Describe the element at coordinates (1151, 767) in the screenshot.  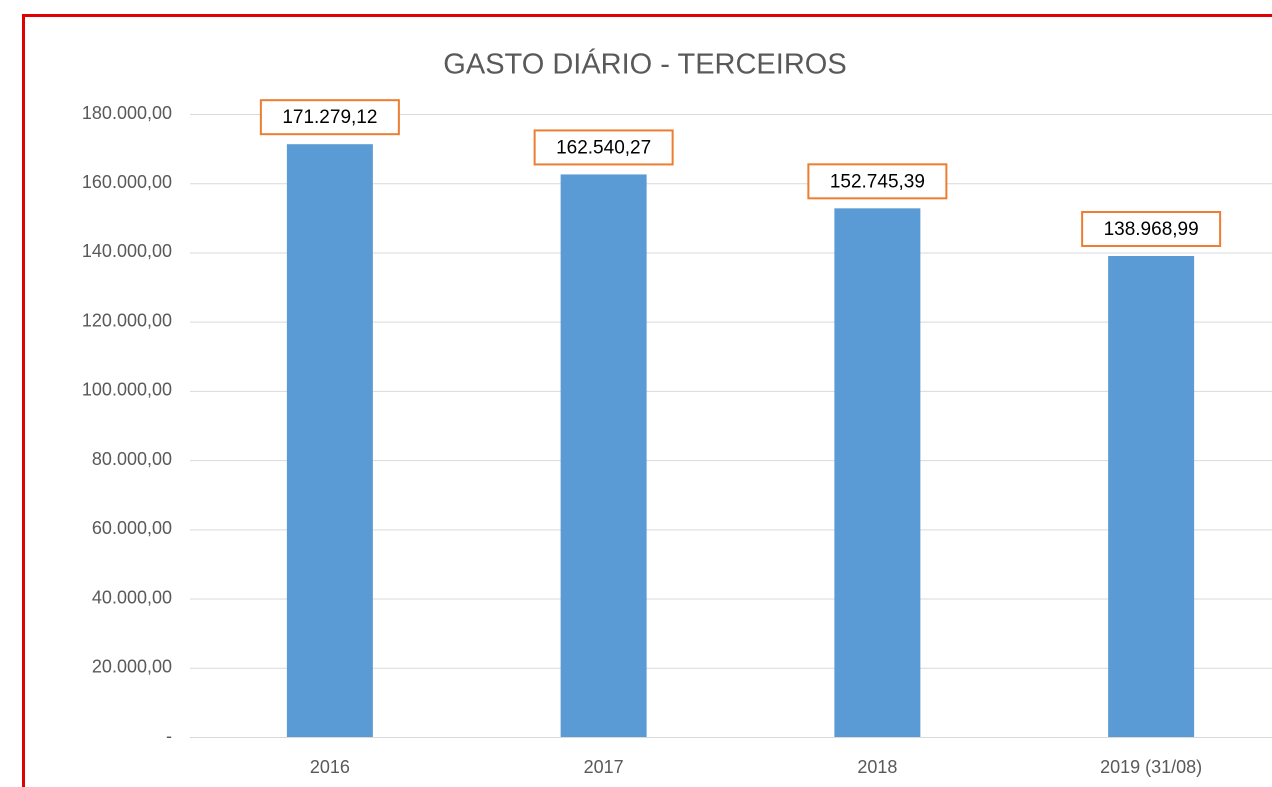
I see `x-tick-label: 2019 (31/08)` at that location.